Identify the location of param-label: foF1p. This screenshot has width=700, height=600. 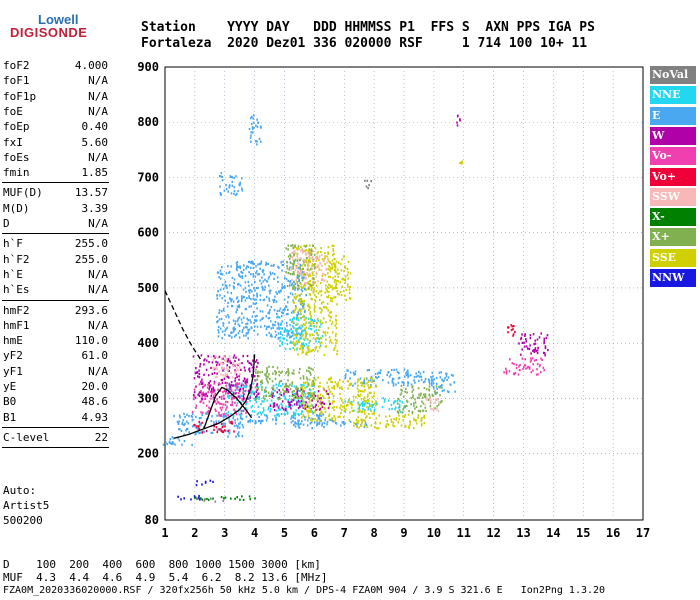
(20, 96).